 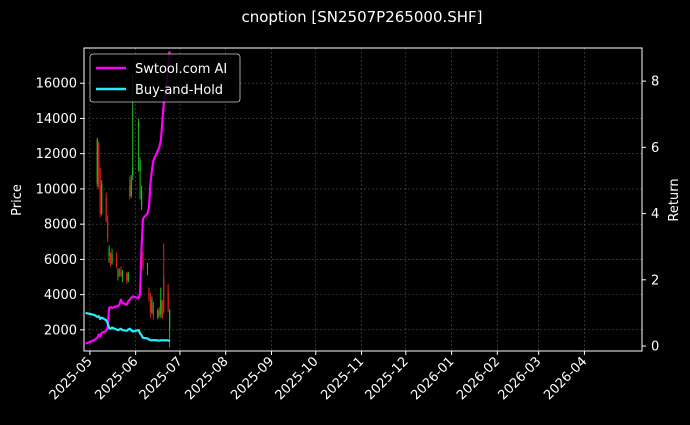 I want to click on left-tick-label: 14000, so click(x=56, y=119).